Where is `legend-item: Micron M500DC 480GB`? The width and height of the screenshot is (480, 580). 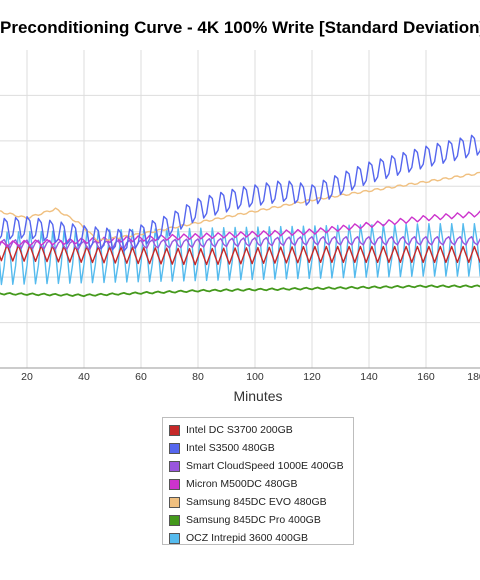 legend-item: Micron M500DC 480GB is located at coordinates (233, 484).